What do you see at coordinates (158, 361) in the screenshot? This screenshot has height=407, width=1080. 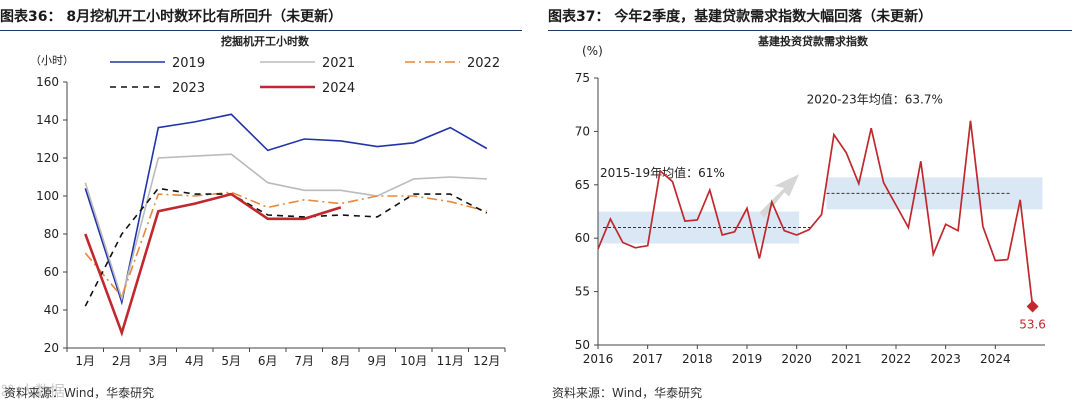 I see `x-tick-label: 3月` at bounding box center [158, 361].